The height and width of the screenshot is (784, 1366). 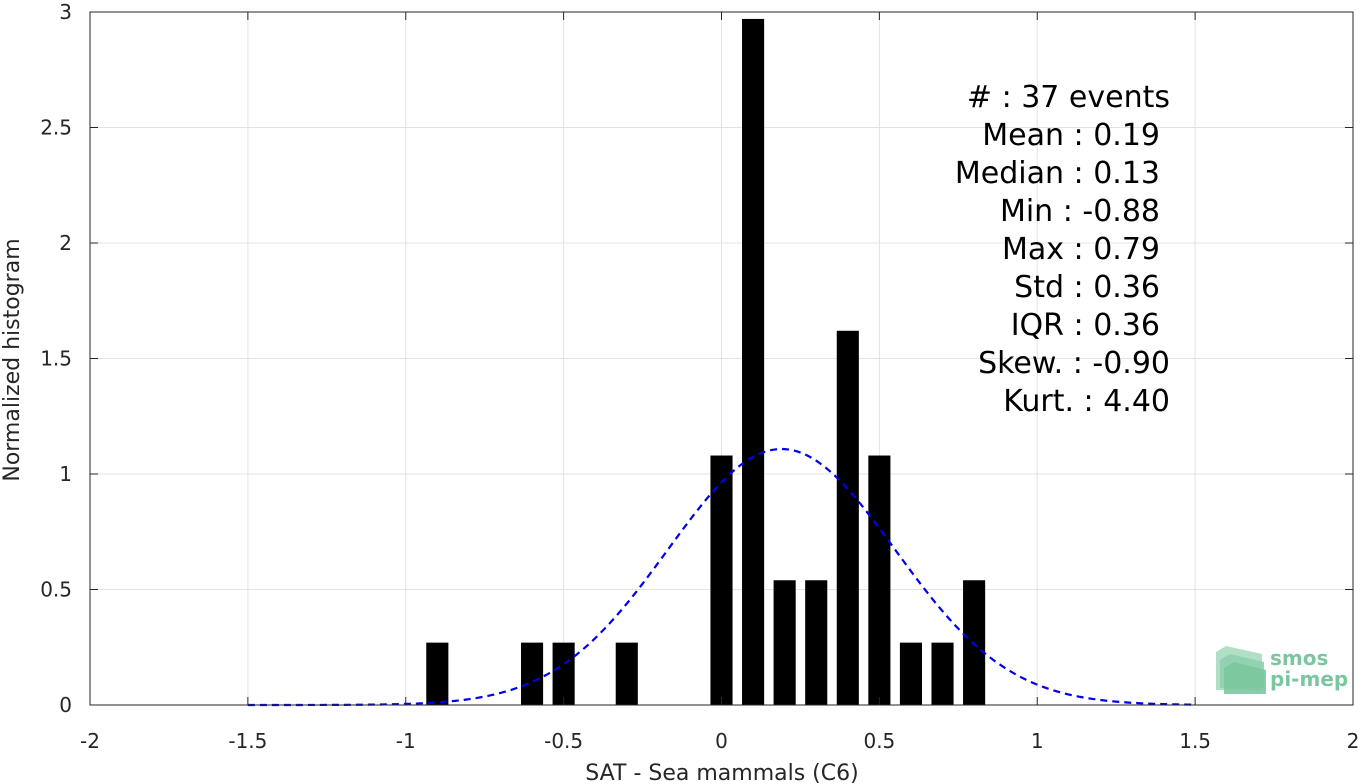 What do you see at coordinates (1299, 658) in the screenshot?
I see `logo-line1: smos` at bounding box center [1299, 658].